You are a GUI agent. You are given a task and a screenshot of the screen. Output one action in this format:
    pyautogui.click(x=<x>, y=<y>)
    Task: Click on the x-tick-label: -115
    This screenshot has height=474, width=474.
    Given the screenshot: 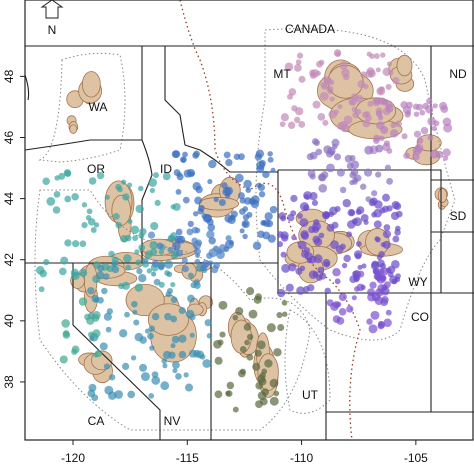 What is the action you would take?
    pyautogui.click(x=187, y=458)
    